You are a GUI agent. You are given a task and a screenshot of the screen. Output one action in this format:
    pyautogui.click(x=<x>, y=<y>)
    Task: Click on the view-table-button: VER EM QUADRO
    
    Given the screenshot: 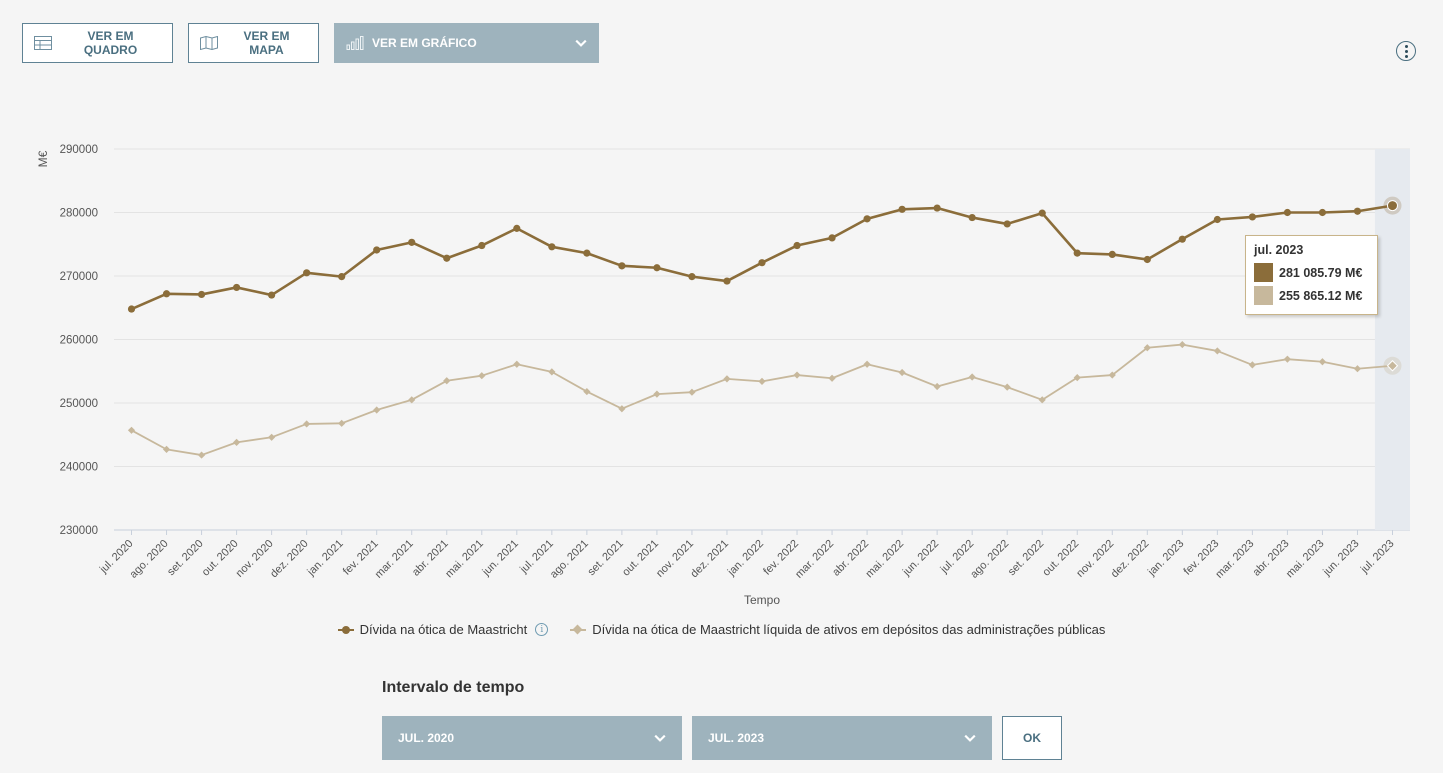 What is the action you would take?
    pyautogui.click(x=97, y=43)
    